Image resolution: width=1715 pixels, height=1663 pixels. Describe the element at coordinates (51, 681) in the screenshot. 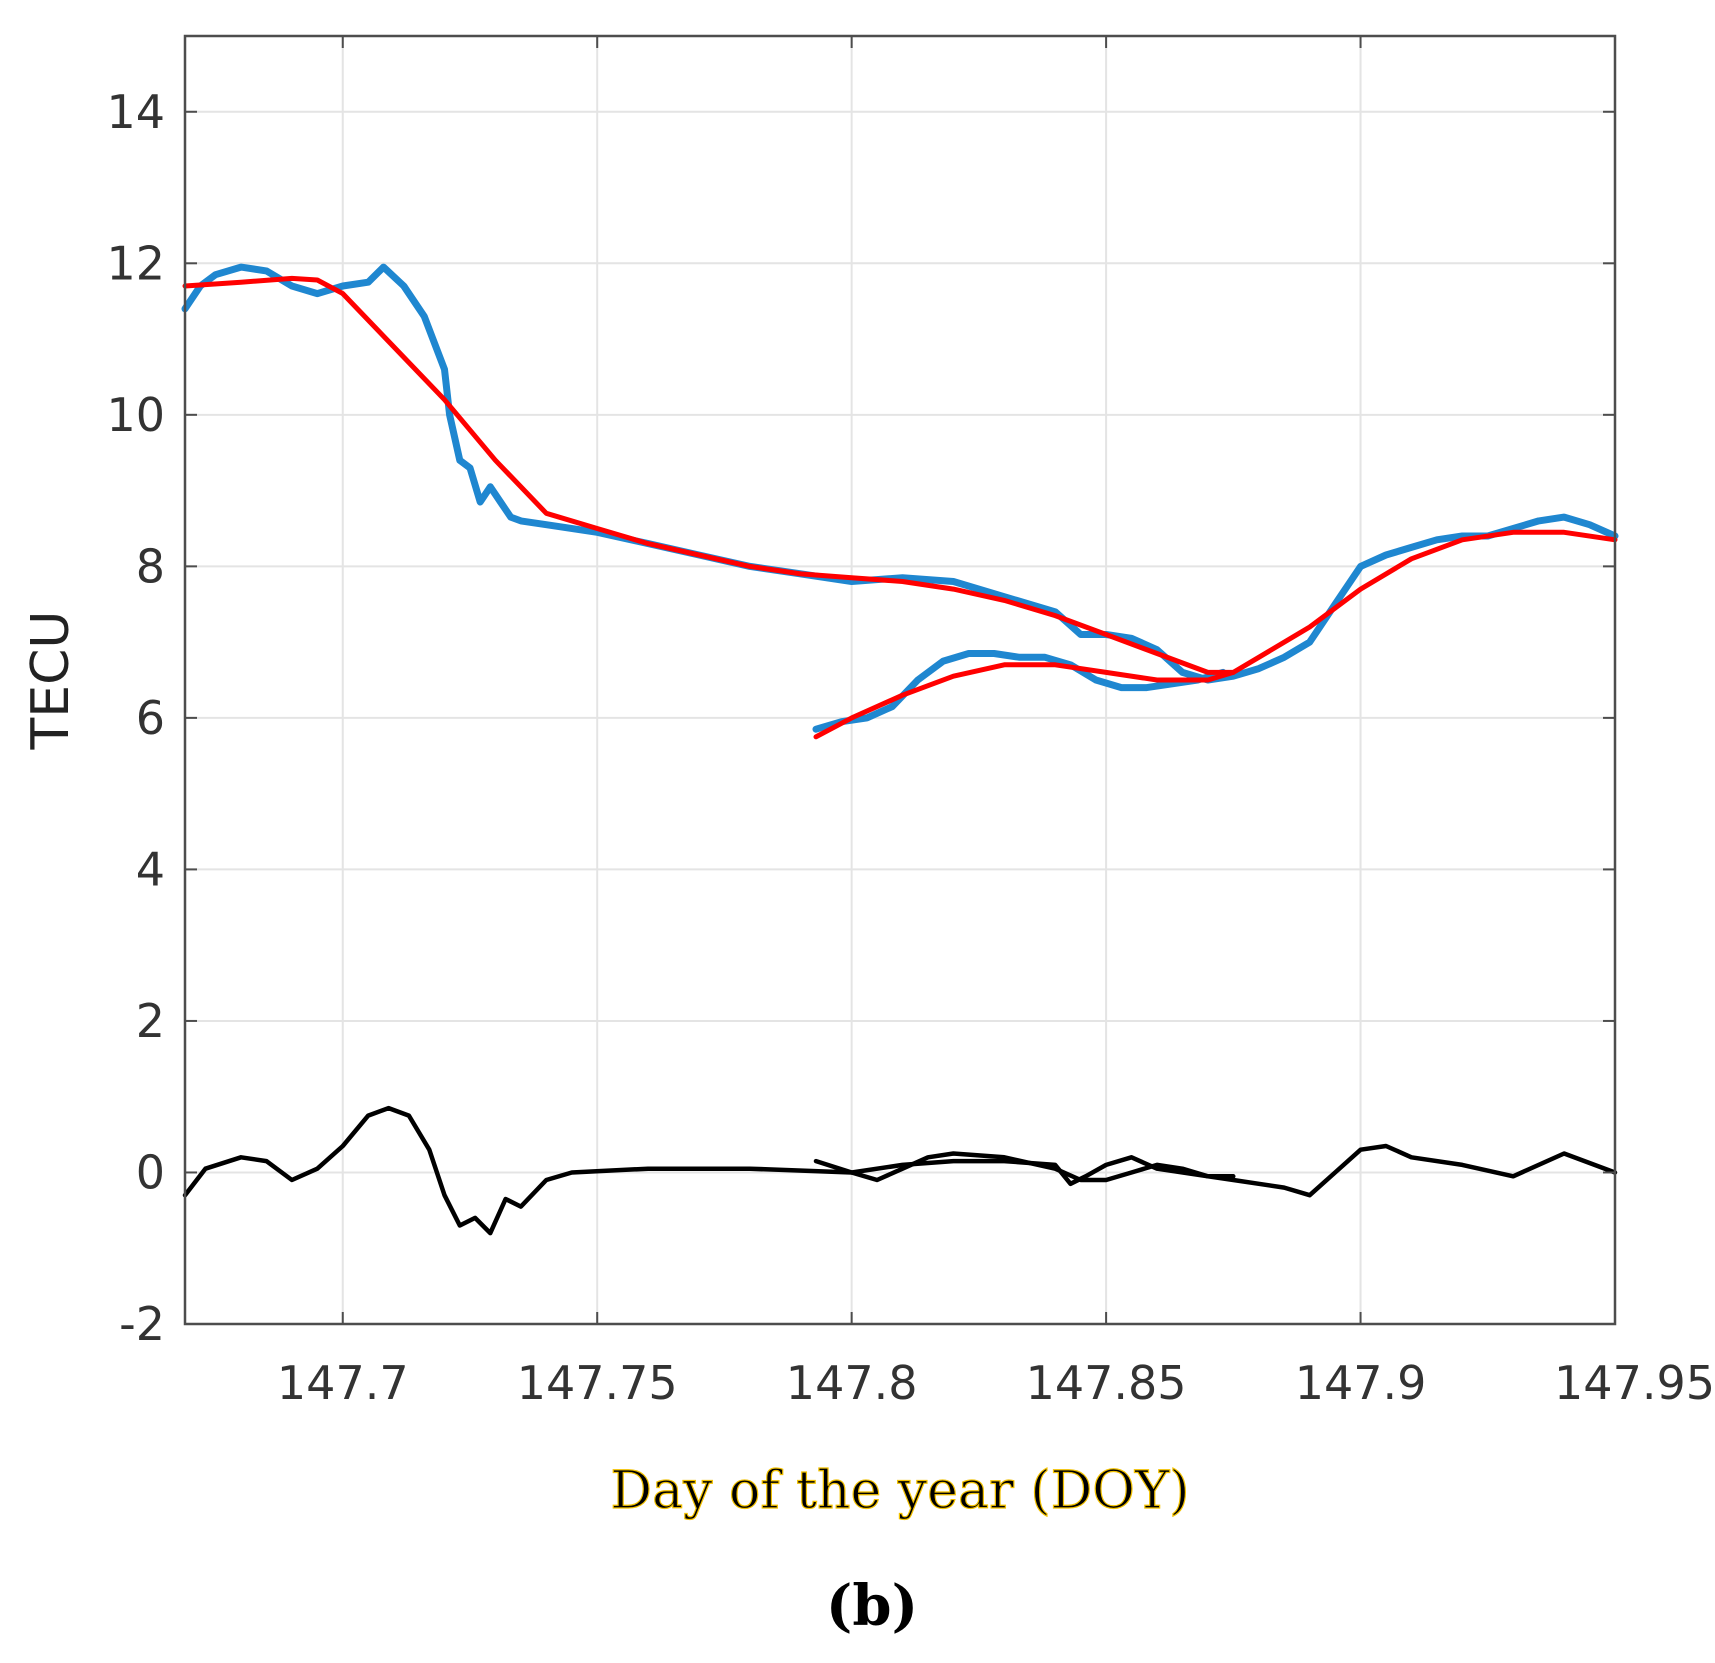

I see `y-axis-label: TECU` at that location.